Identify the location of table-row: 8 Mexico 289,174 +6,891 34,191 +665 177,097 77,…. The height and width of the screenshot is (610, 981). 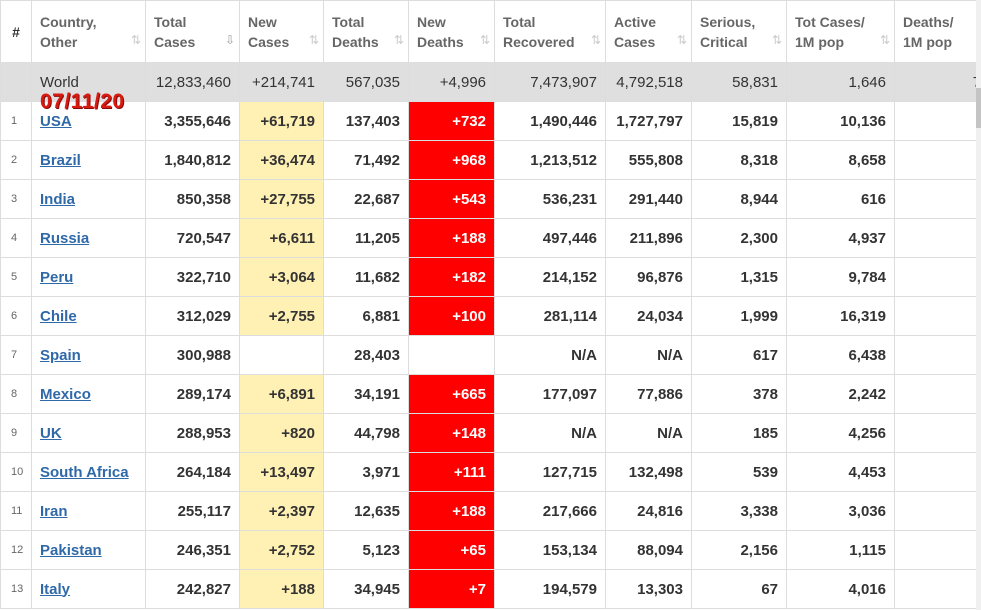
(490, 394).